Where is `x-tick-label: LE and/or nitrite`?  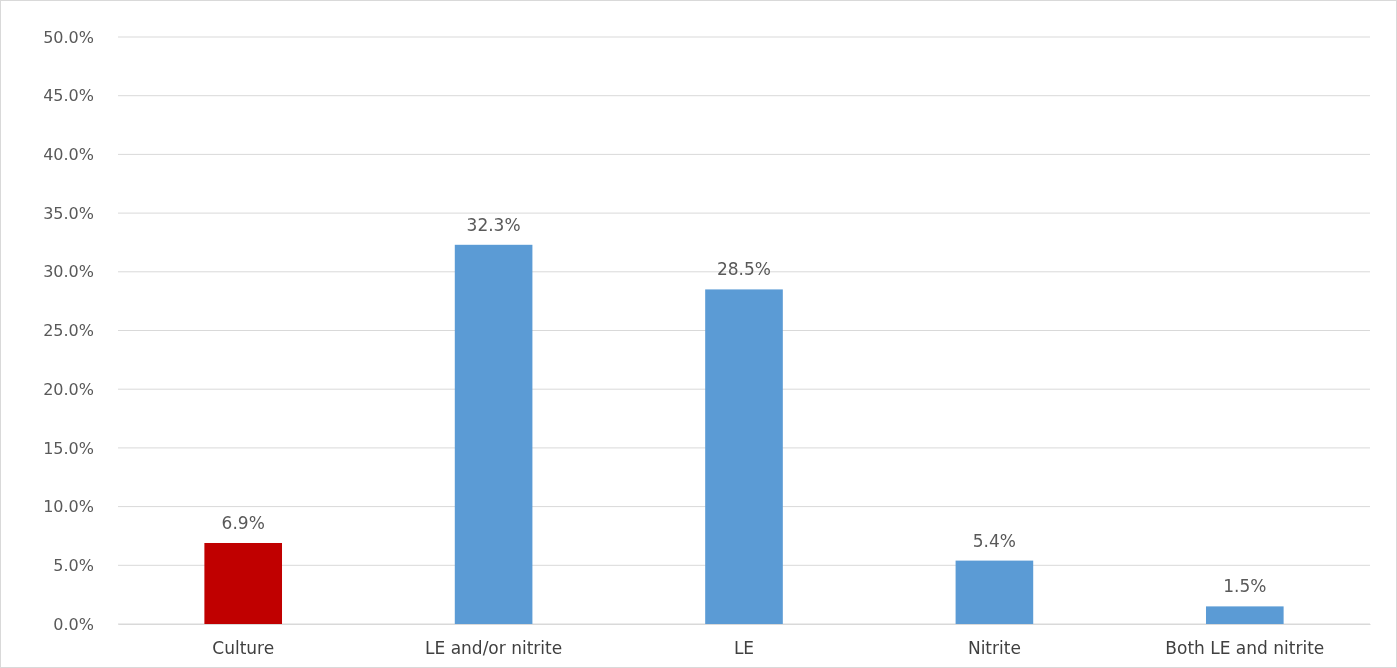
x-tick-label: LE and/or nitrite is located at coordinates (494, 648).